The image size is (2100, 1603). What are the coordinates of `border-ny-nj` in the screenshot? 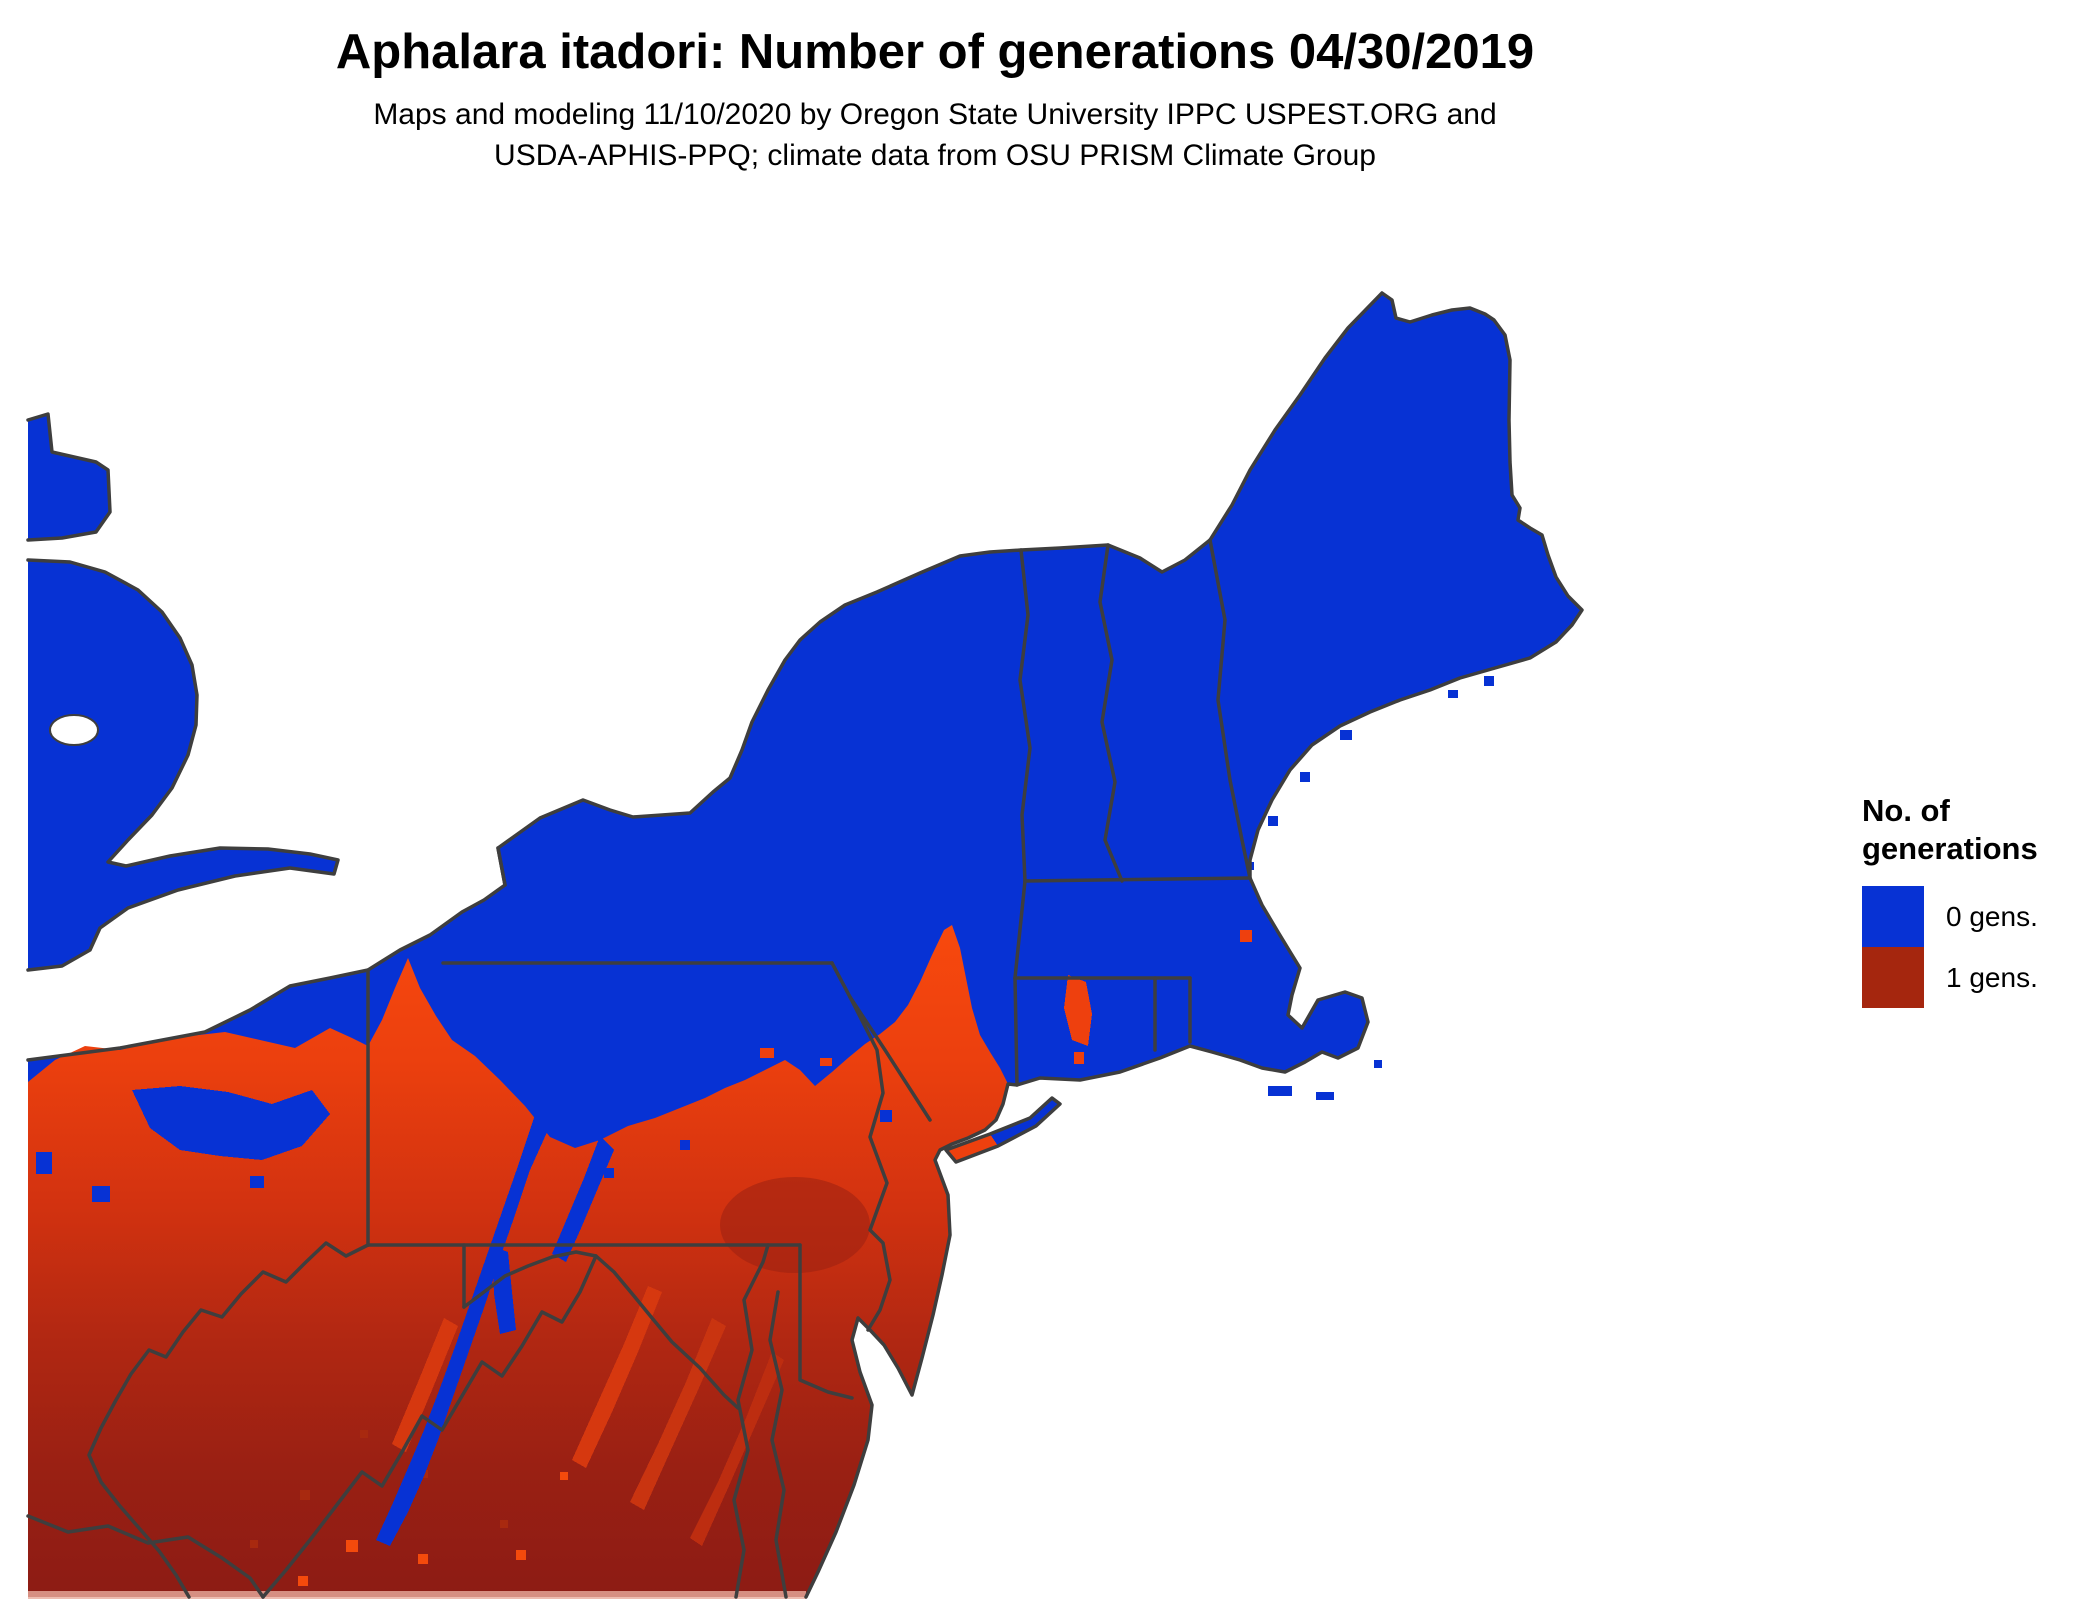 It's located at (881, 1041).